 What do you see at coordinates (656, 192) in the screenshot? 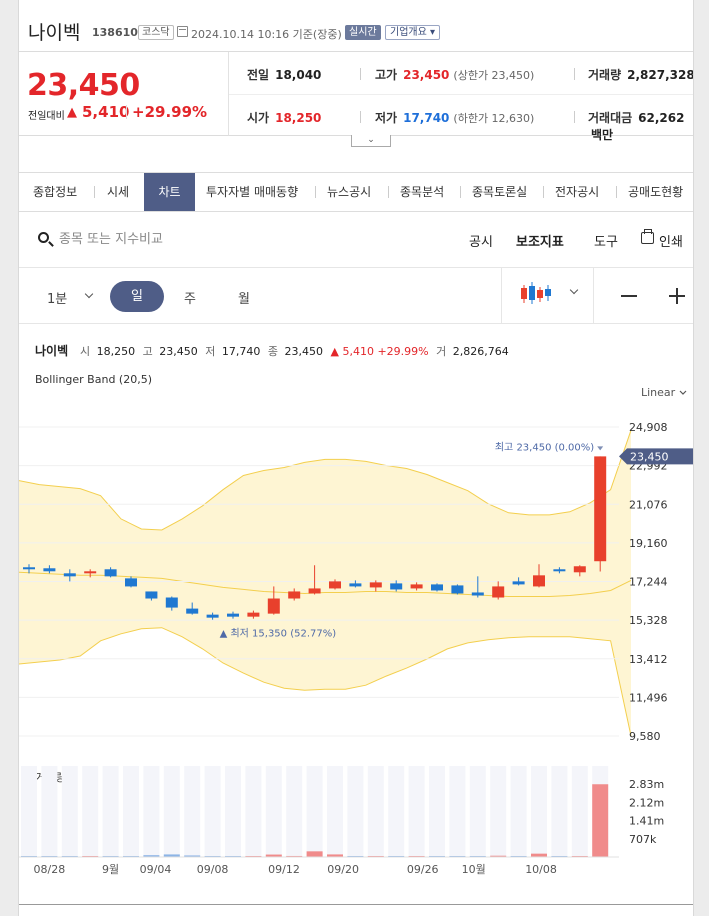
I see `tab-short-selling: 공매도현황` at bounding box center [656, 192].